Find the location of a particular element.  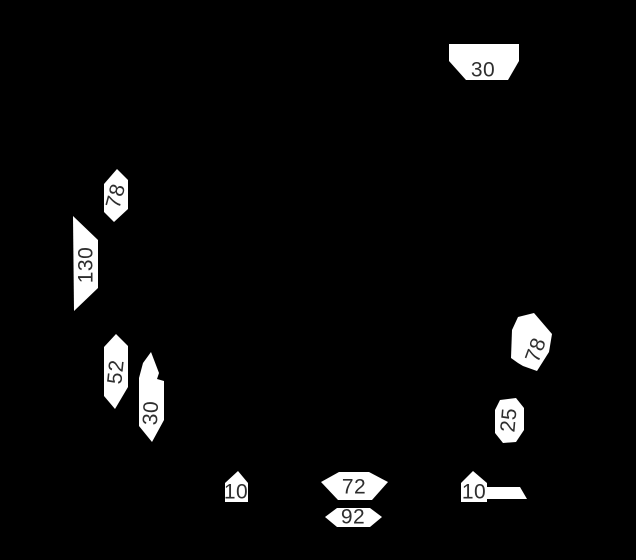

contour-label-text: 92 is located at coordinates (353, 517).